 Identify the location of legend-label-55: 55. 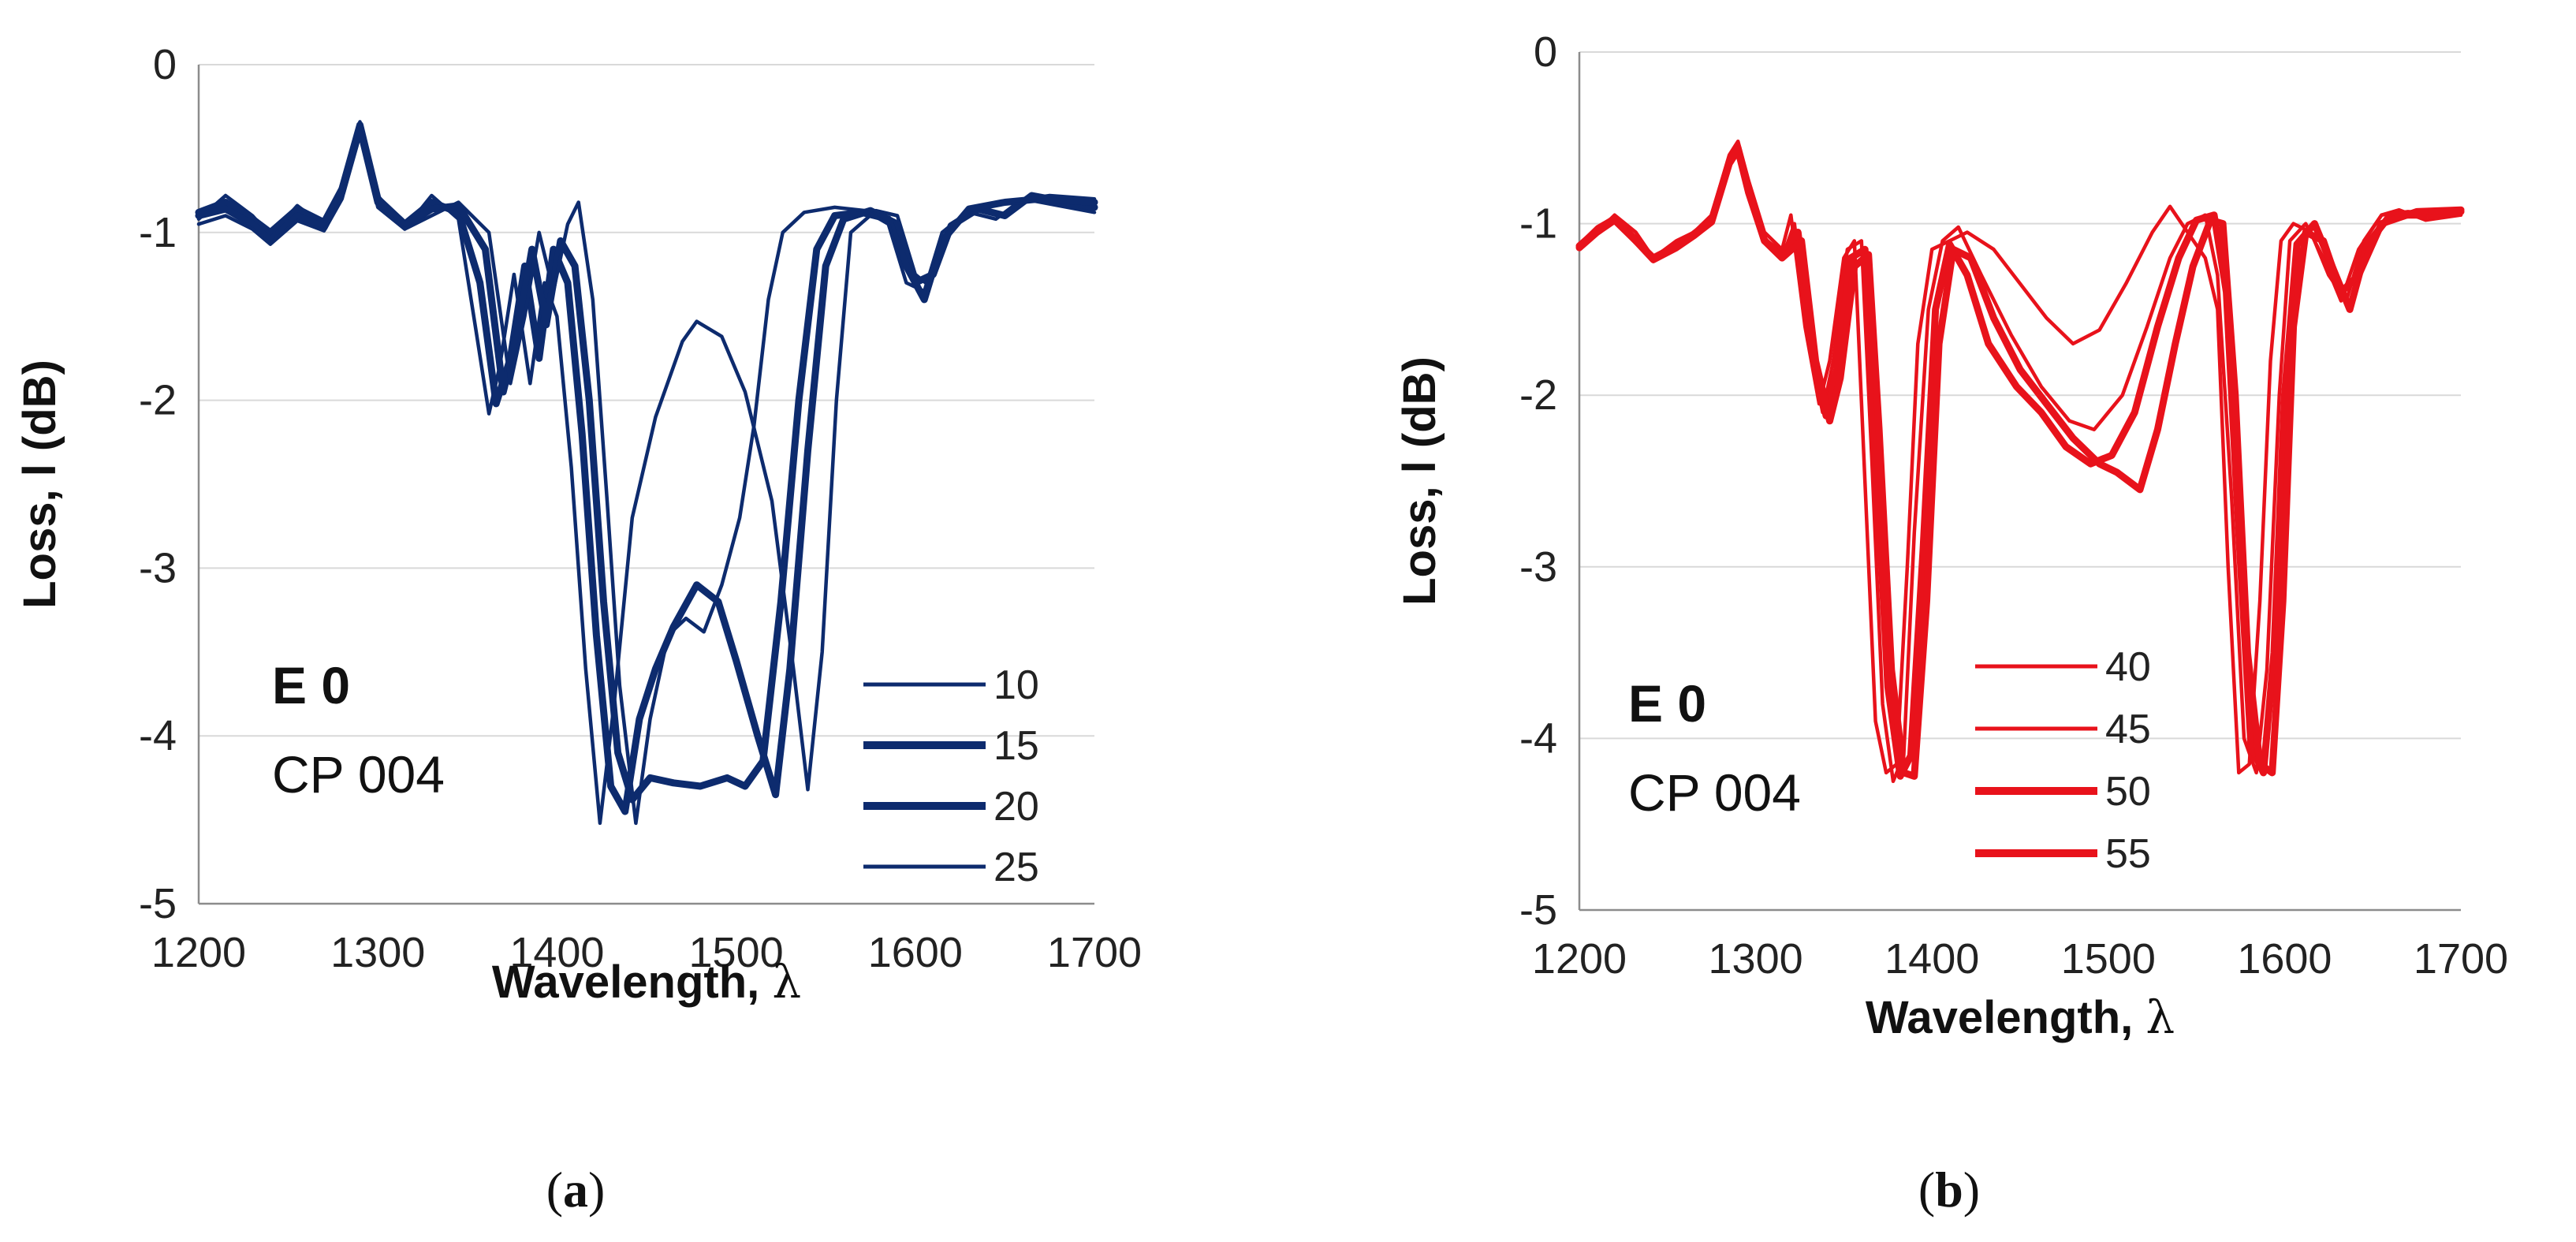
(2128, 854).